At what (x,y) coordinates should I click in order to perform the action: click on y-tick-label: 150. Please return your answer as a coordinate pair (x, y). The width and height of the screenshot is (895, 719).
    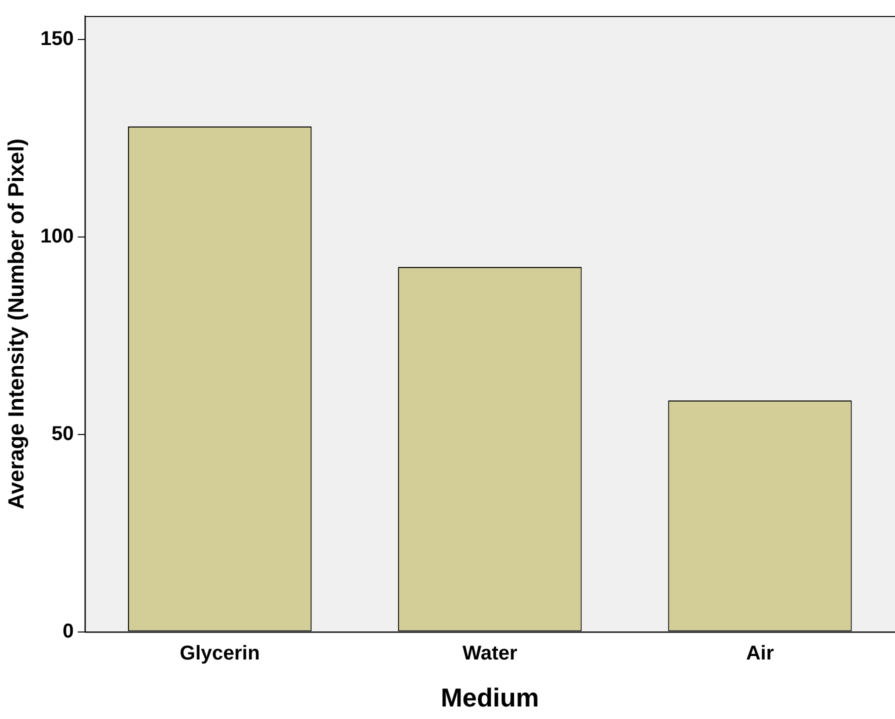
    Looking at the image, I should click on (57, 39).